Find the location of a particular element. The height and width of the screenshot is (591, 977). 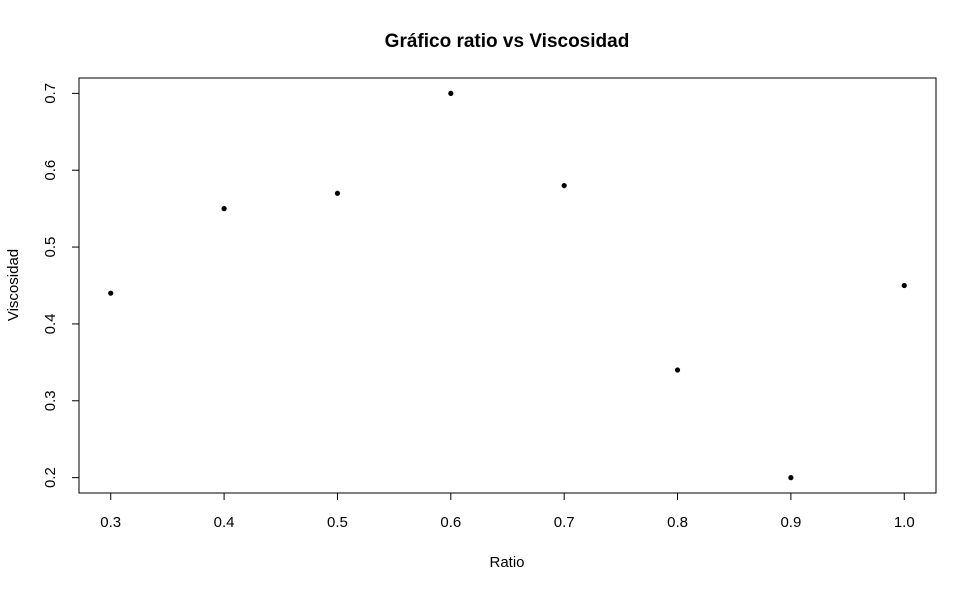

x-axis-label: Ratio is located at coordinates (506, 562).